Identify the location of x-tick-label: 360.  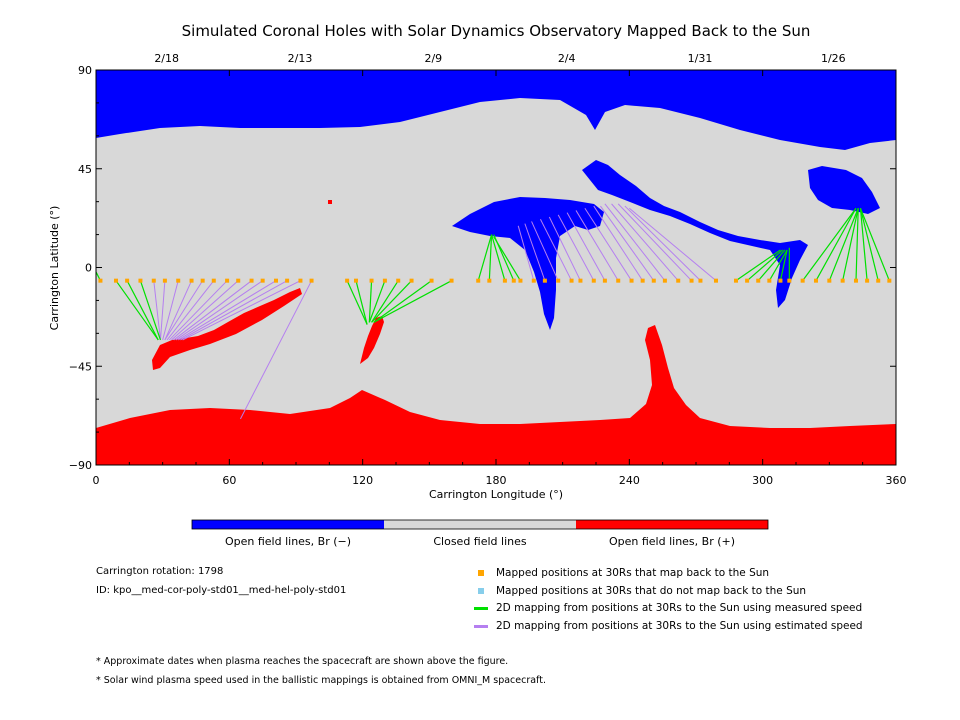
(896, 480).